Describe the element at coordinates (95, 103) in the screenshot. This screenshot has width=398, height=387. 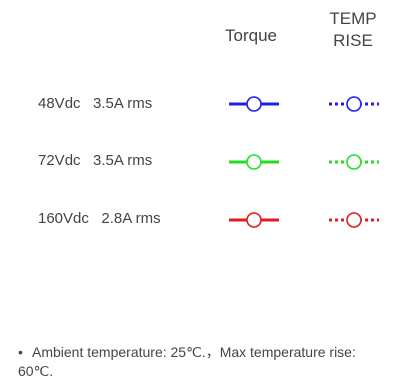
I see `legend-label-48vdc: 48Vdc 3.5A rms` at that location.